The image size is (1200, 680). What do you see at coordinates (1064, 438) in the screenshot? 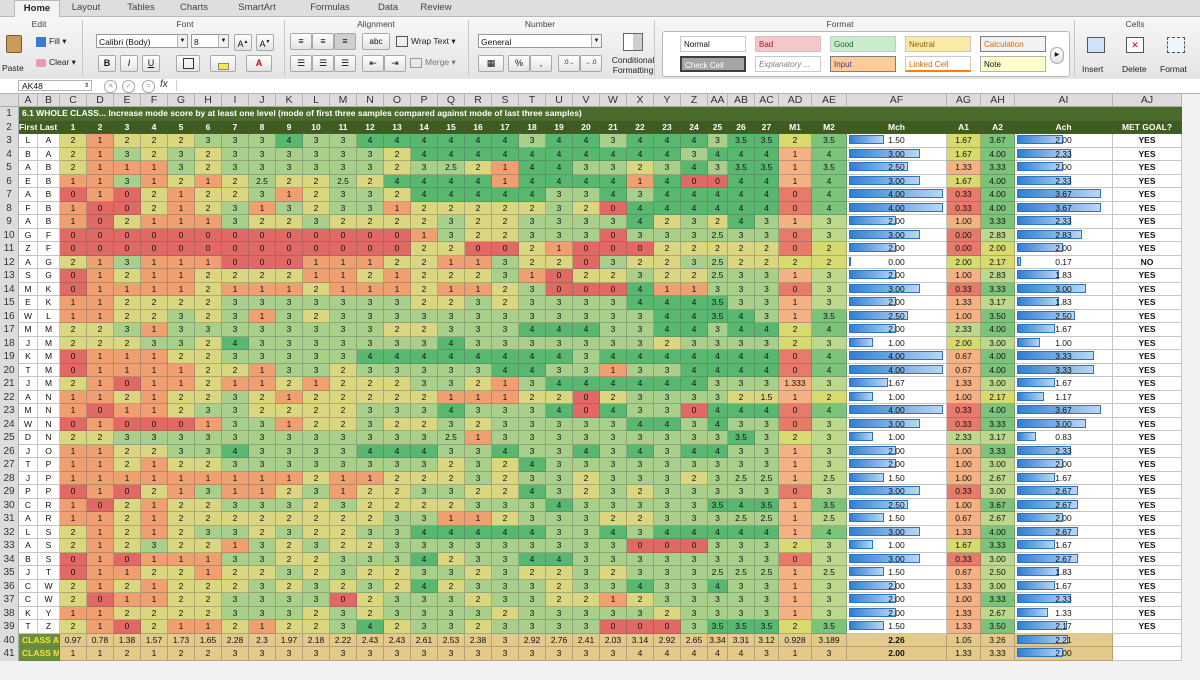
I see `ach-cell: 0.83` at bounding box center [1064, 438].